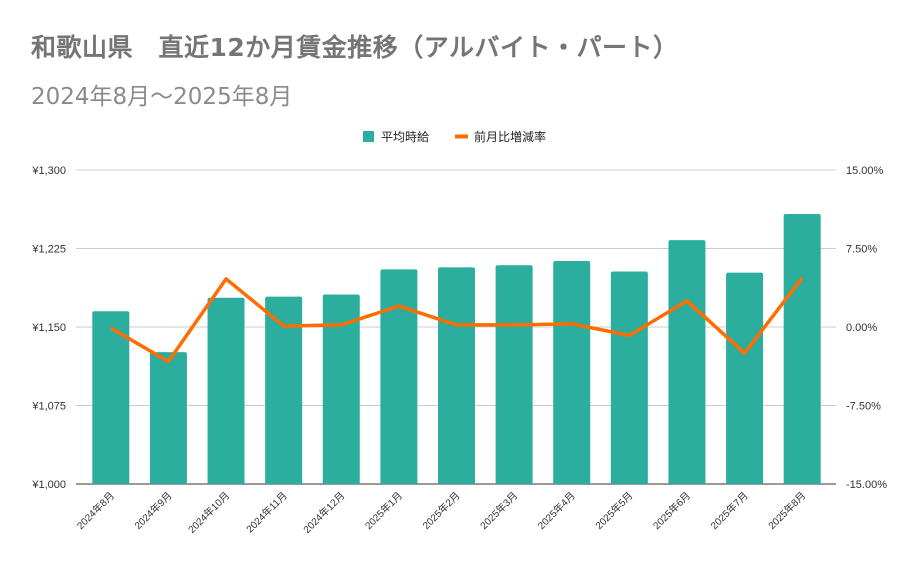  Describe the element at coordinates (323, 512) in the screenshot. I see `x-axis-tick-label: 2024年12月` at that location.